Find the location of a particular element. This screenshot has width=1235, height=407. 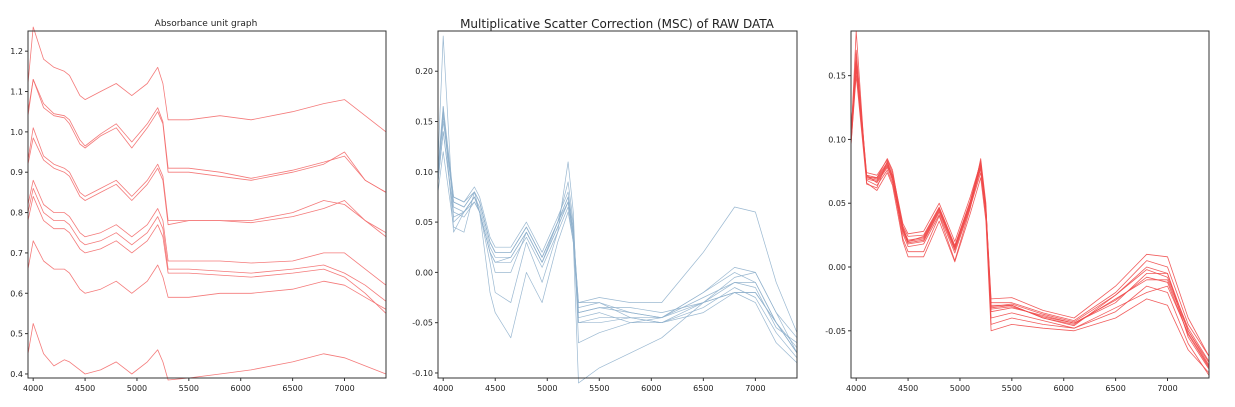

y-tick-label: 0.20 is located at coordinates (424, 71).